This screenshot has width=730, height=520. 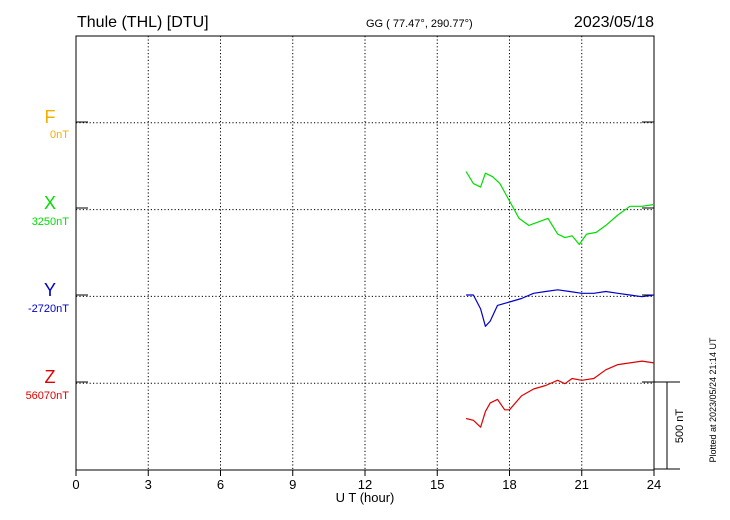 I want to click on x-tick-label-6: 18, so click(x=509, y=484).